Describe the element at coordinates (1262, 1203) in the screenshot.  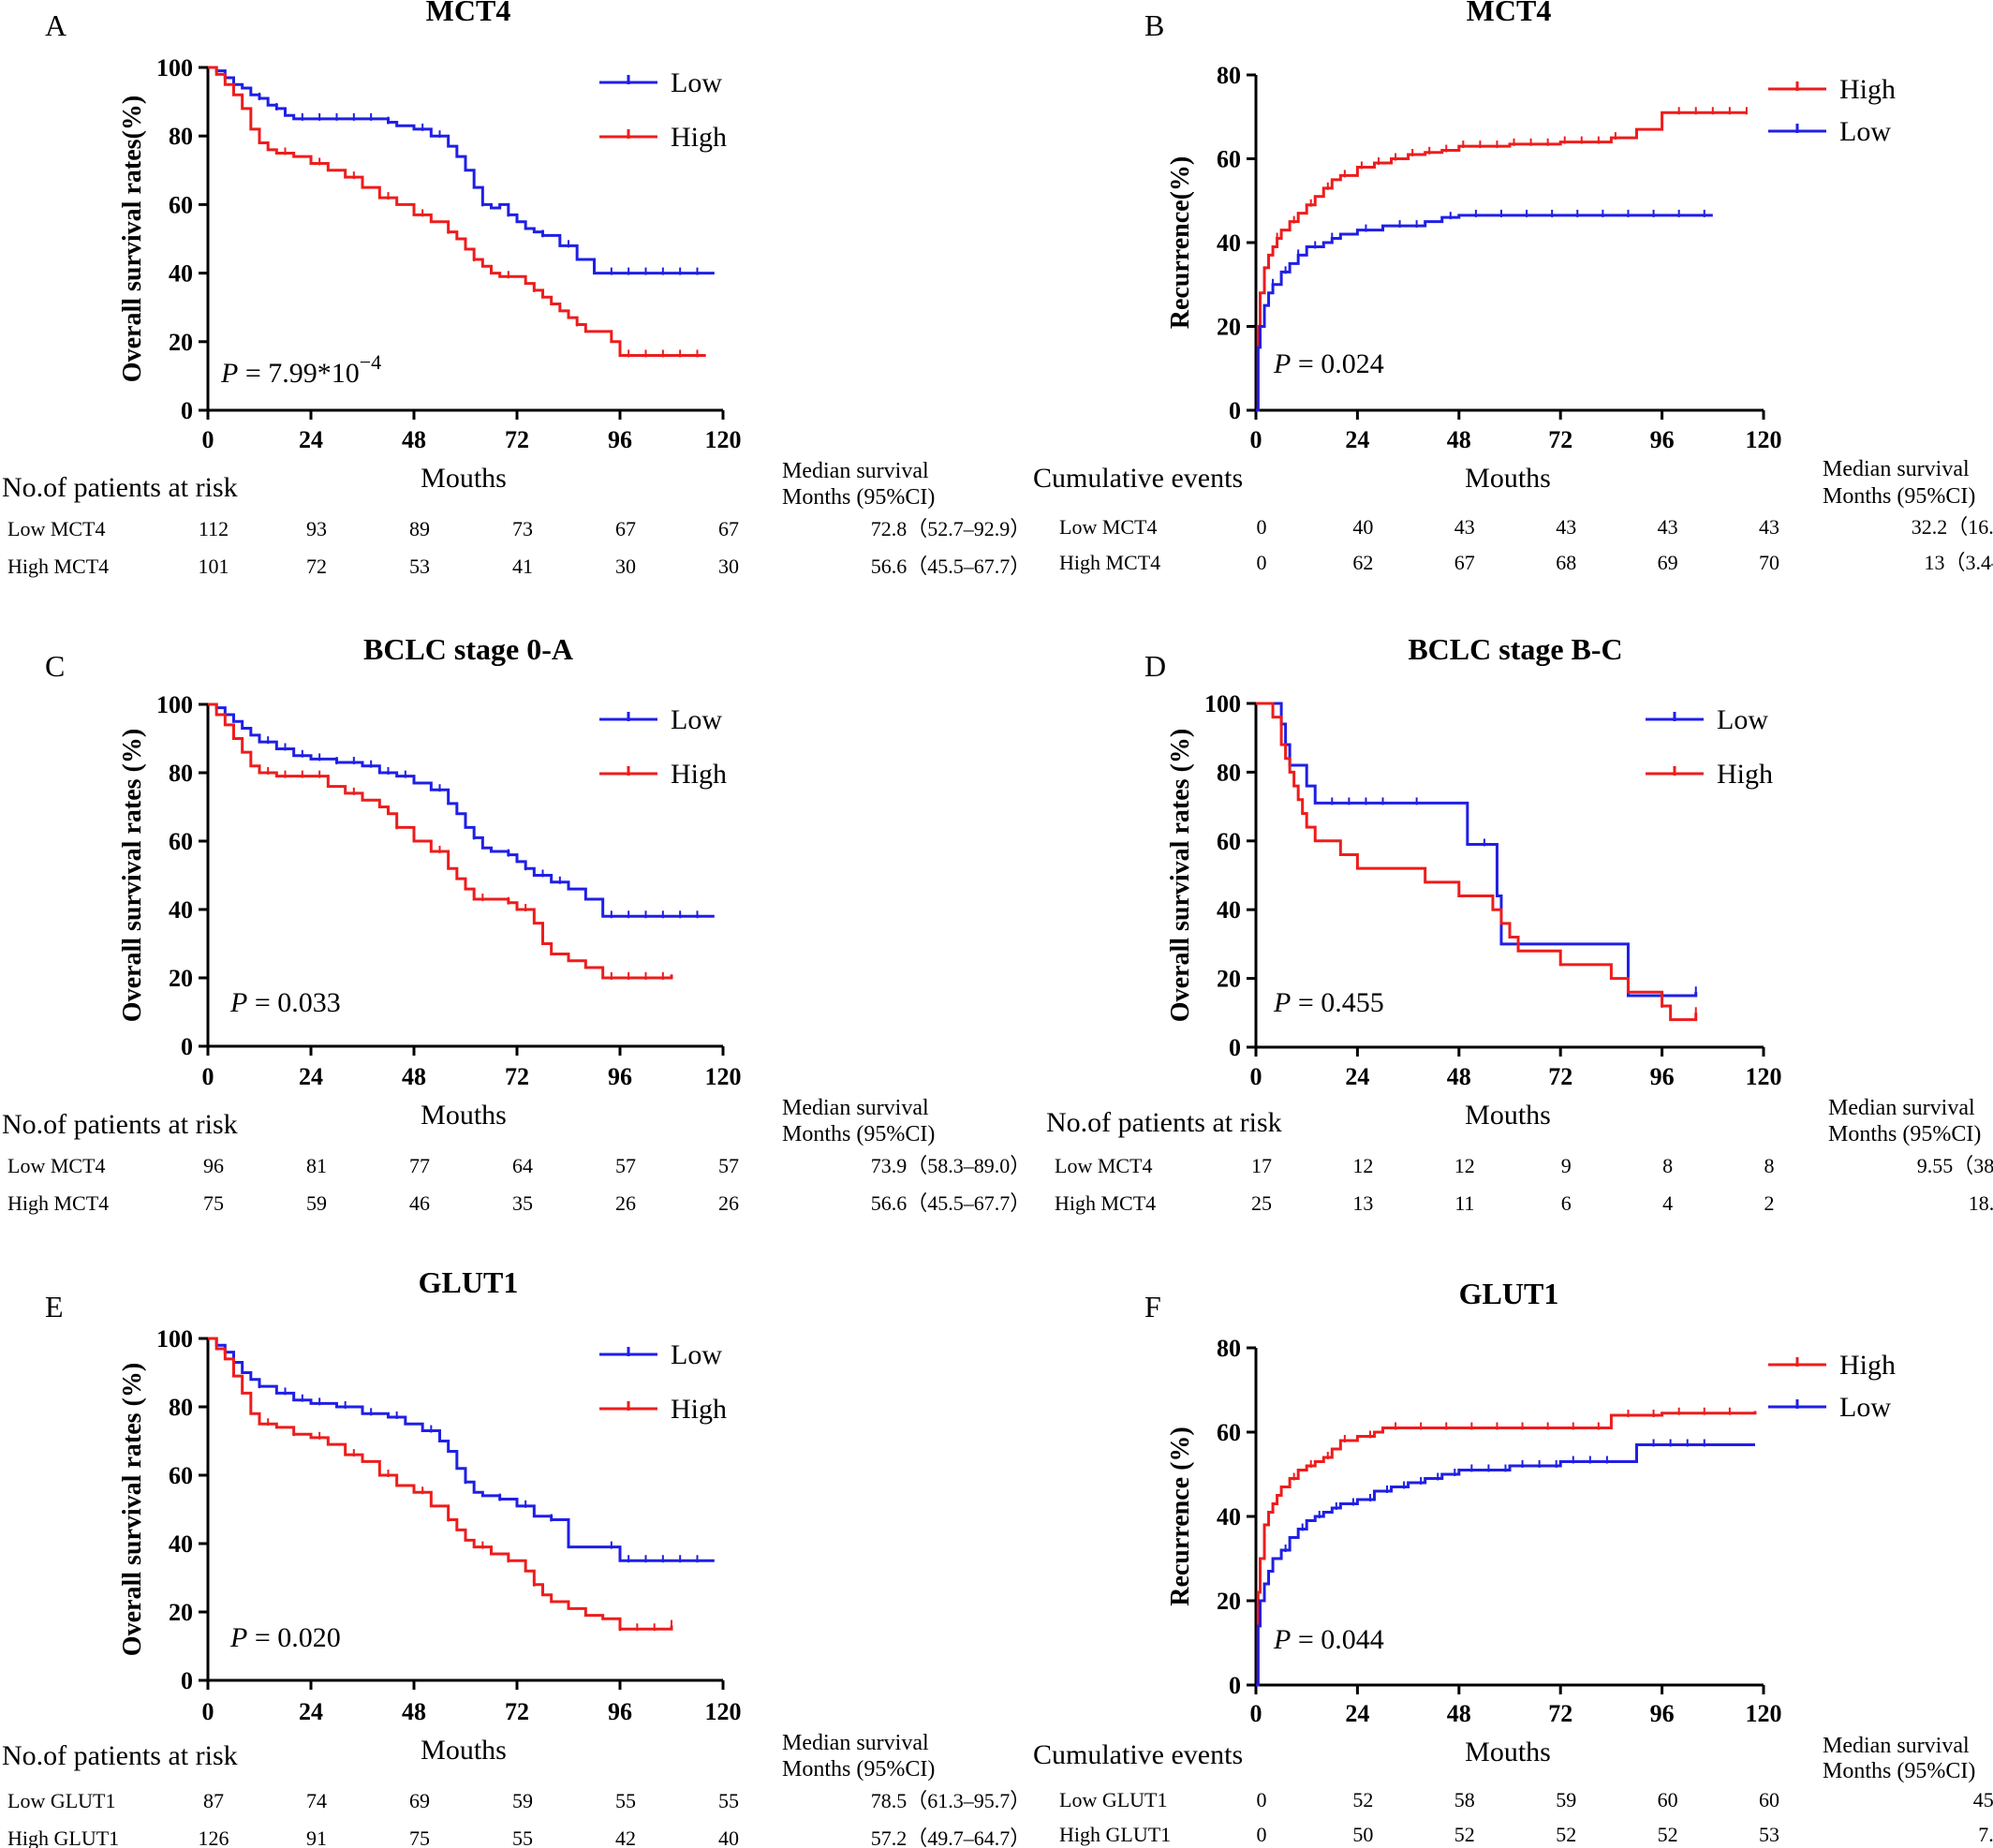
I see `table-cell: 25` at that location.